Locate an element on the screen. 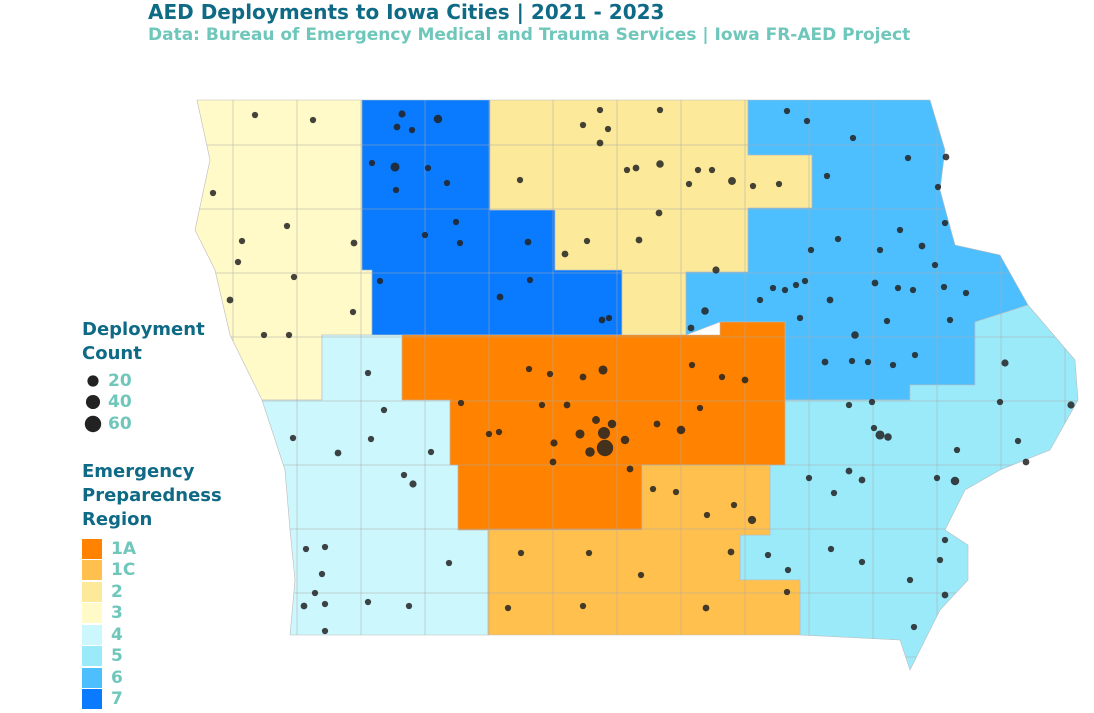 The image size is (1094, 713). size-legend: 20 40 60 is located at coordinates (108, 402).